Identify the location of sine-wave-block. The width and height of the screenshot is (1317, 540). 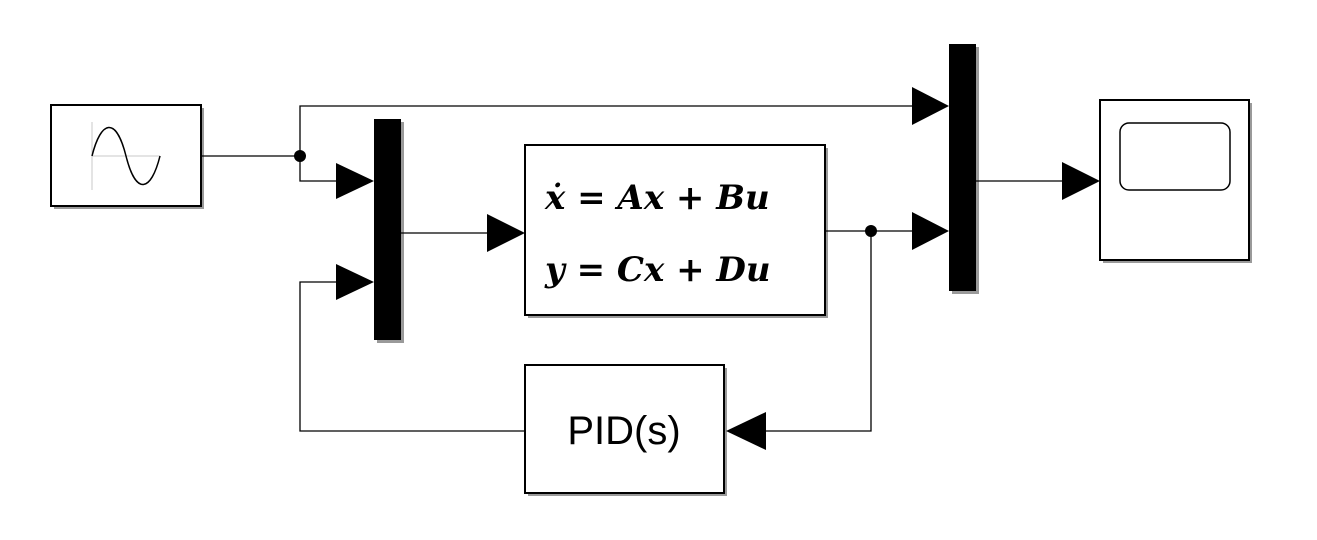
(127, 156).